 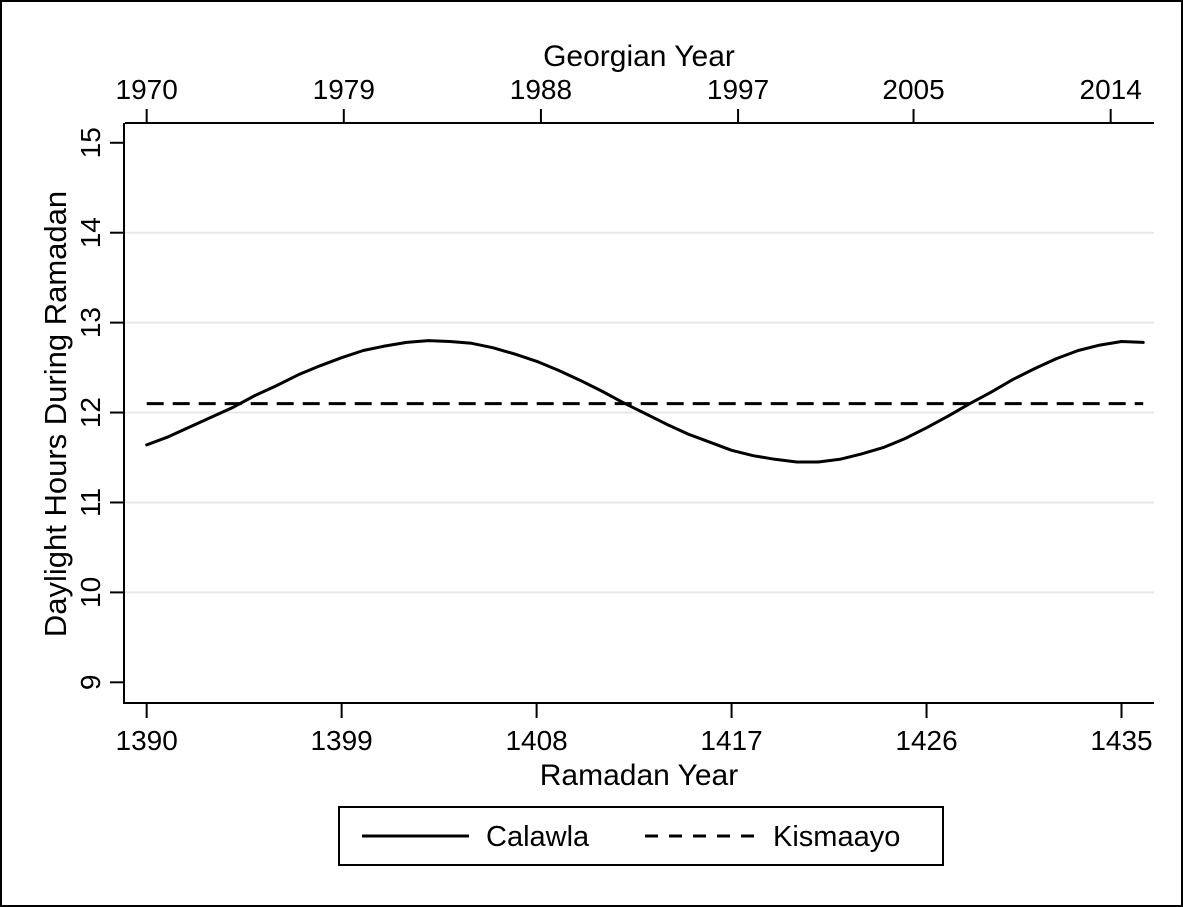 What do you see at coordinates (538, 837) in the screenshot?
I see `legend-label-calawla: Calawla` at bounding box center [538, 837].